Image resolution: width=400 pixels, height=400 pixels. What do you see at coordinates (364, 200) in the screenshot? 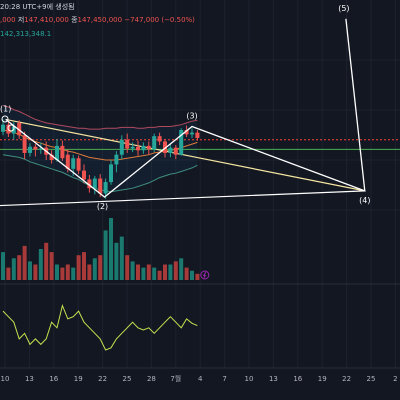
I see `wave-label: (4)` at bounding box center [364, 200].